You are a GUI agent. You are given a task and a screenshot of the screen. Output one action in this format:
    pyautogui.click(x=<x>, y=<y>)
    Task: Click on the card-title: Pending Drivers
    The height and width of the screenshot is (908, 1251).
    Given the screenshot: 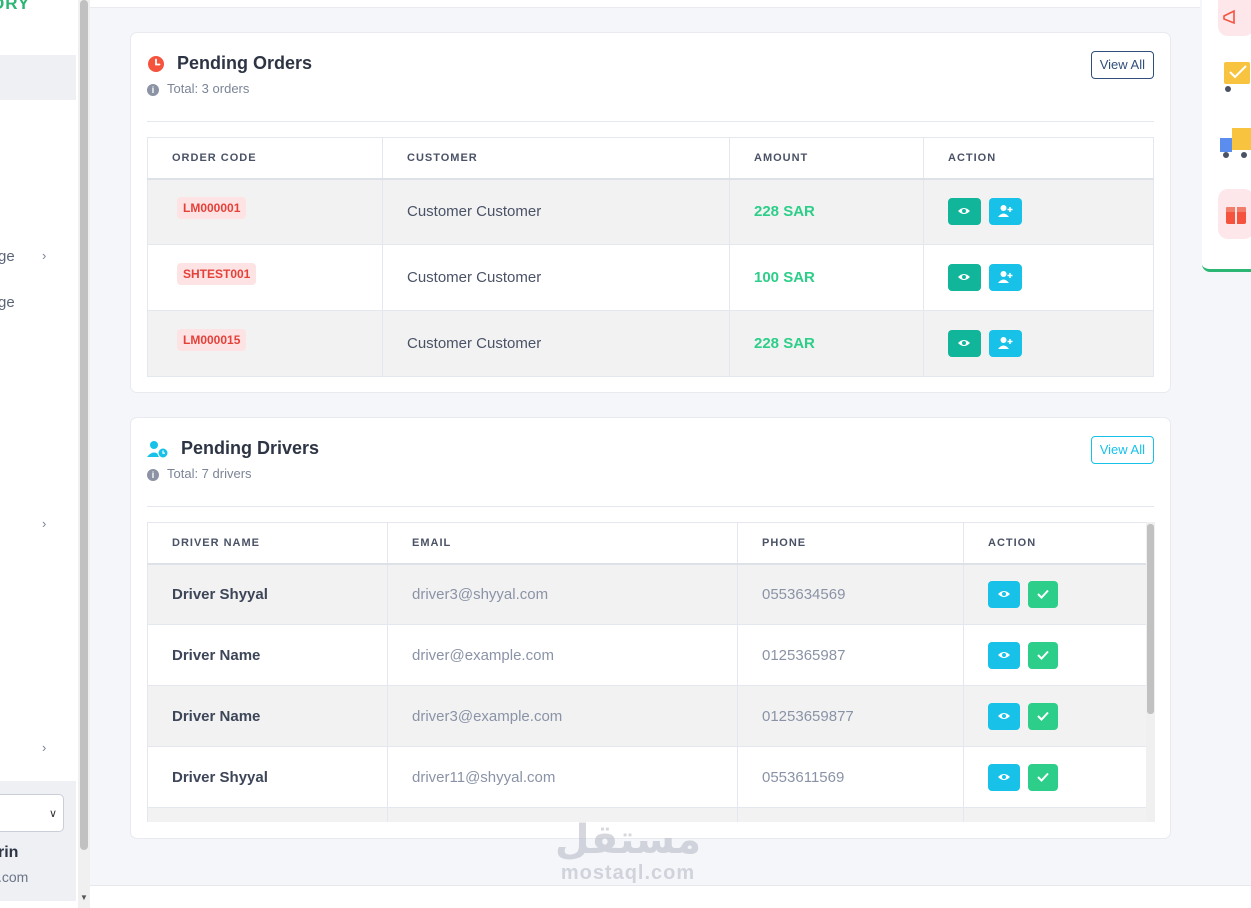 What is the action you would take?
    pyautogui.click(x=250, y=448)
    